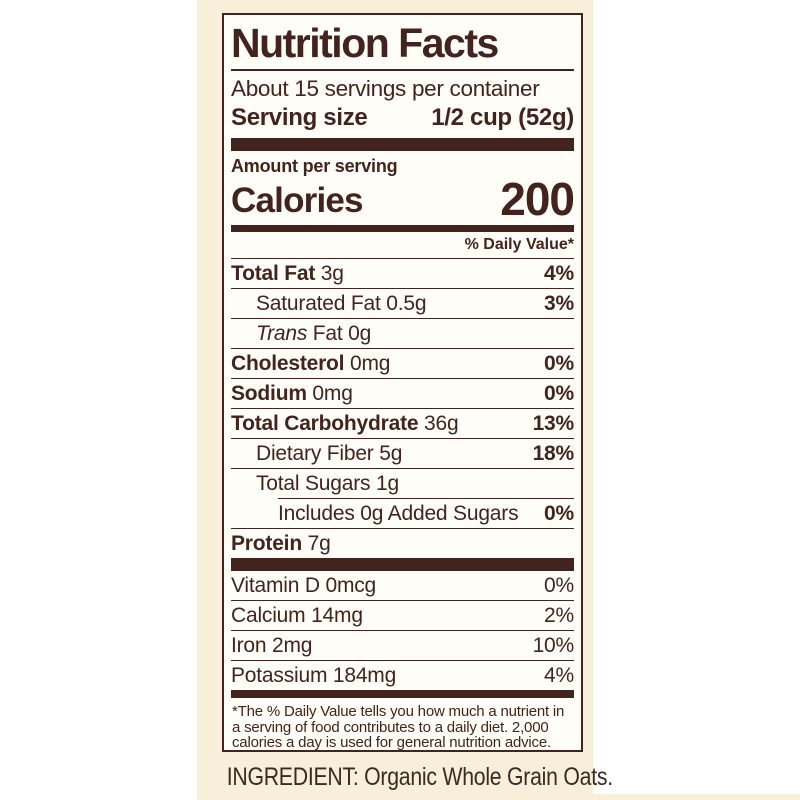 The width and height of the screenshot is (800, 800). Describe the element at coordinates (559, 303) in the screenshot. I see `nutrient-daily-value: 3%` at that location.